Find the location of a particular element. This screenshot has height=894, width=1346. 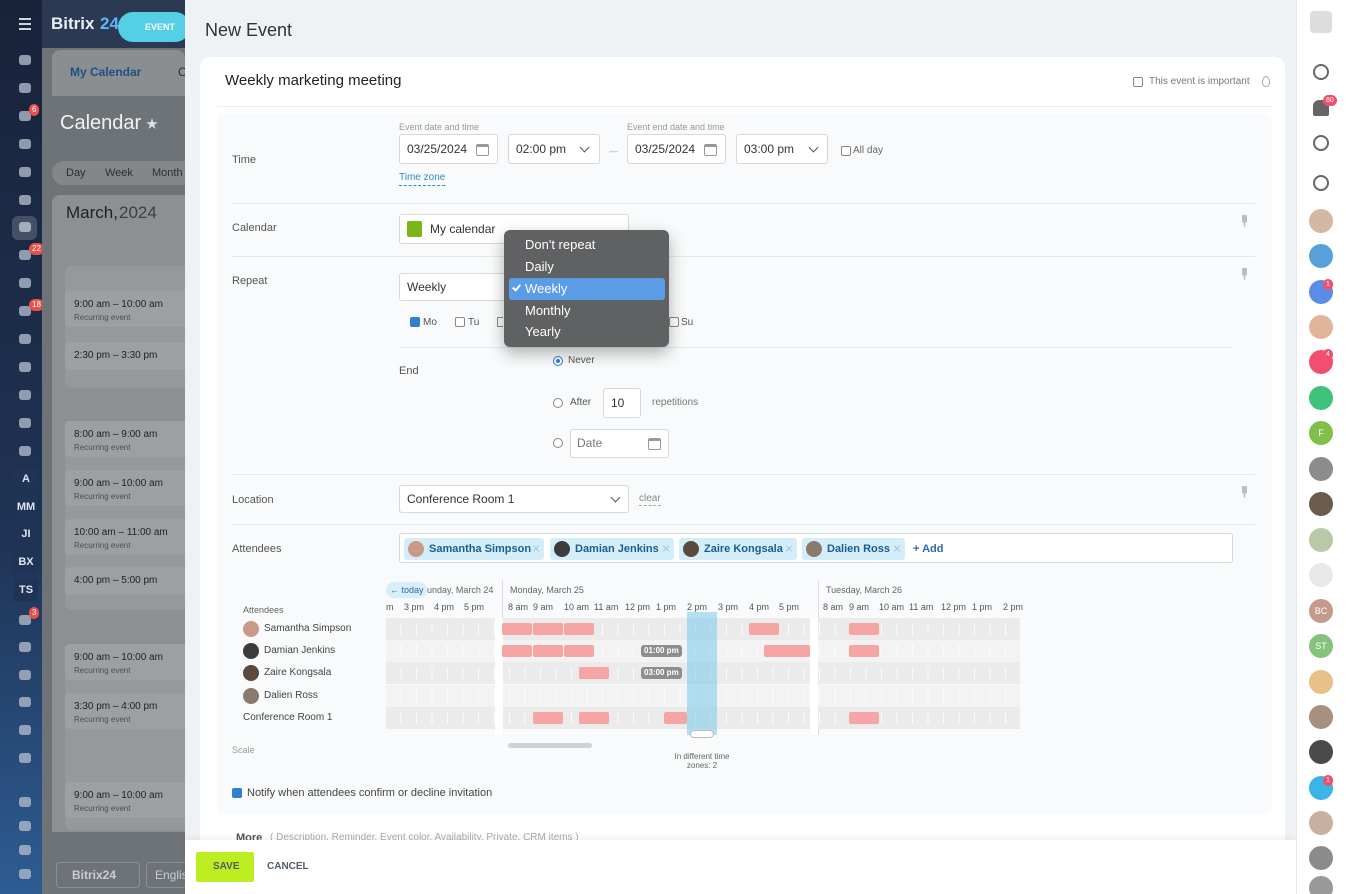

view-tab: Week is located at coordinates (119, 173).